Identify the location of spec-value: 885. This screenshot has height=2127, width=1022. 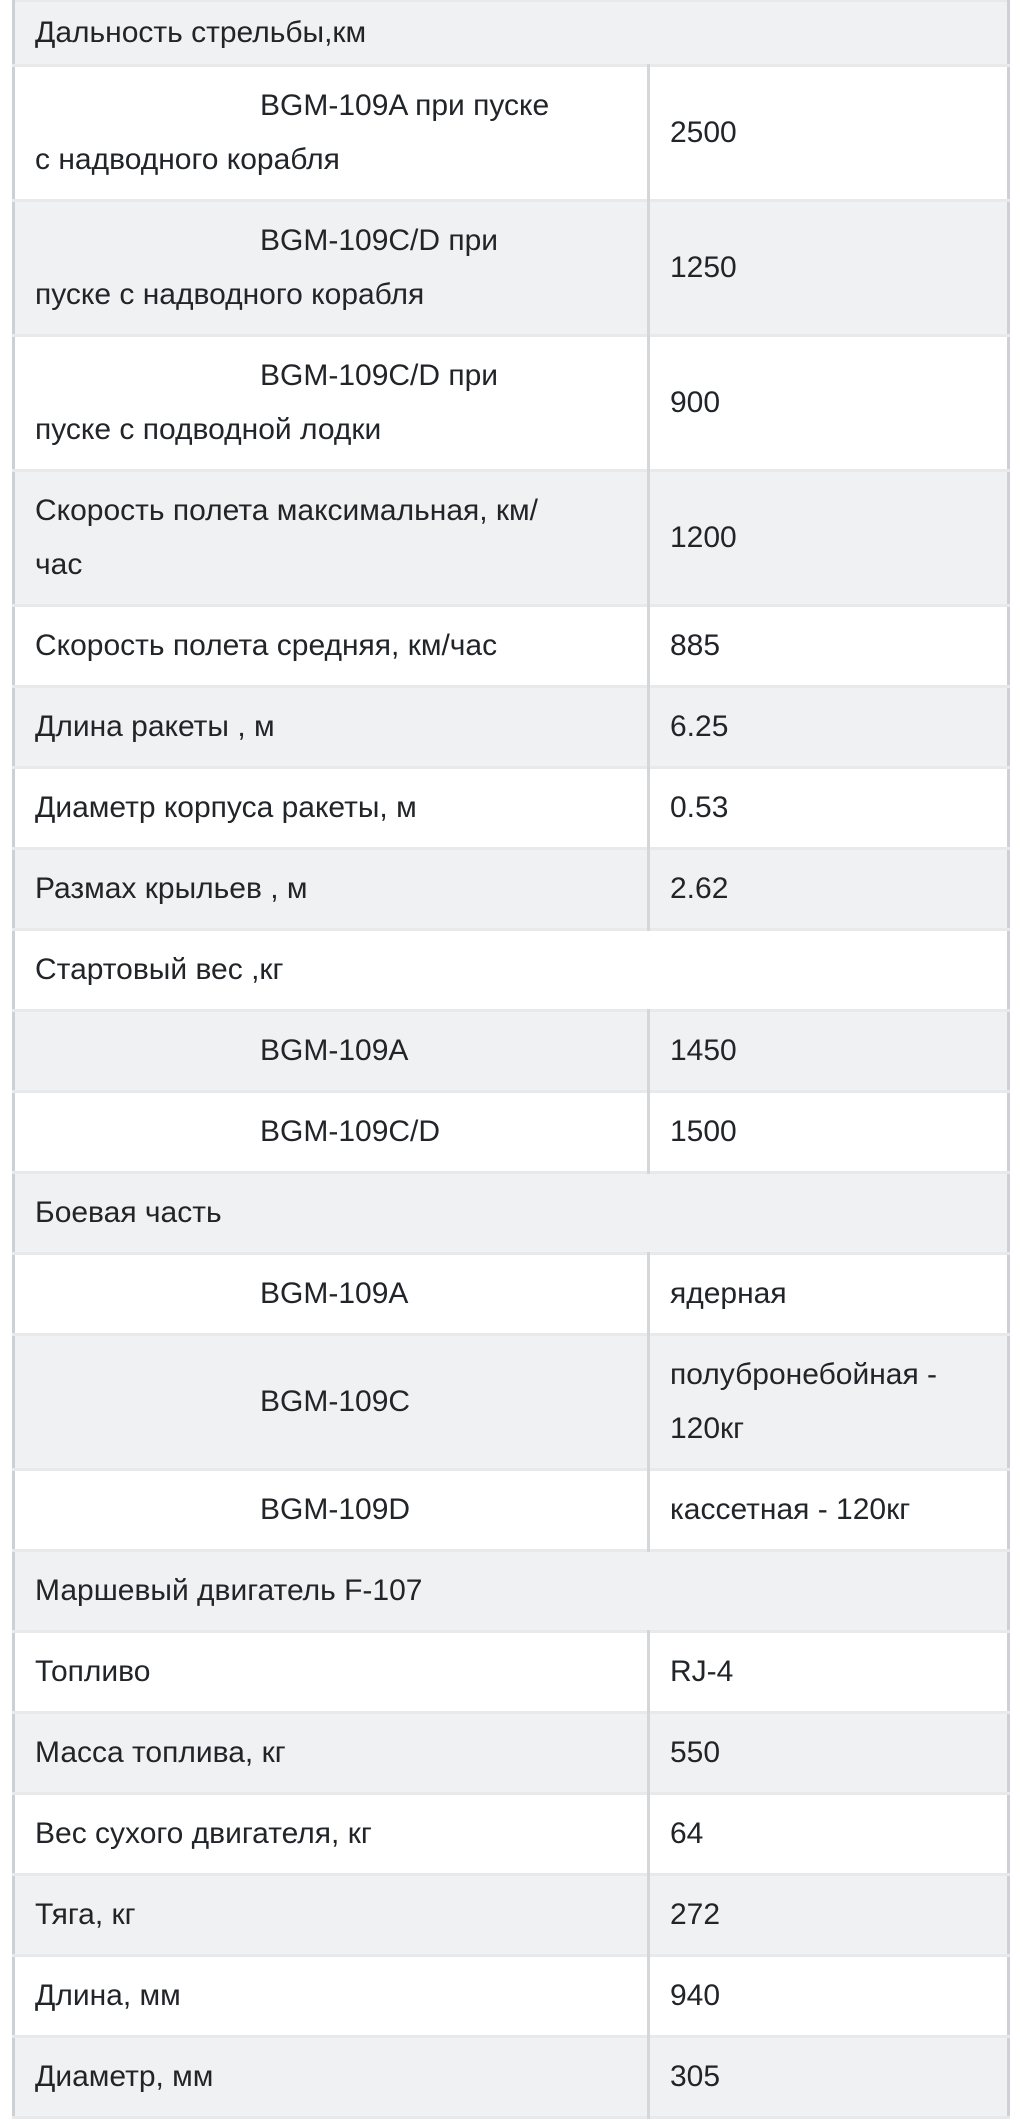
(828, 645).